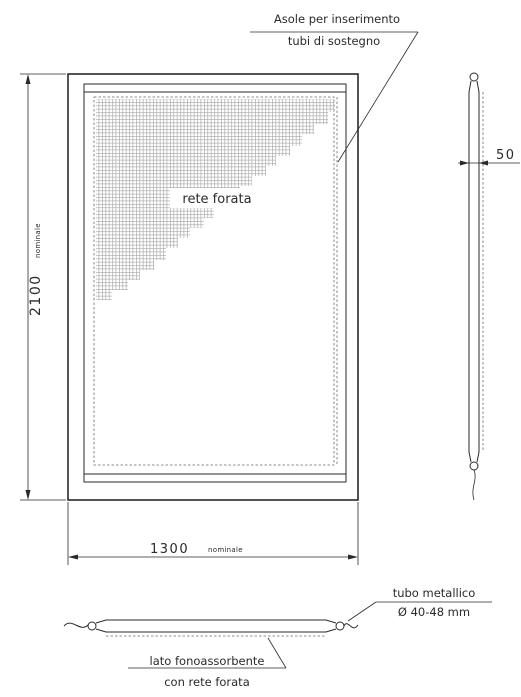  Describe the element at coordinates (36, 295) in the screenshot. I see `height-value: 2100` at that location.